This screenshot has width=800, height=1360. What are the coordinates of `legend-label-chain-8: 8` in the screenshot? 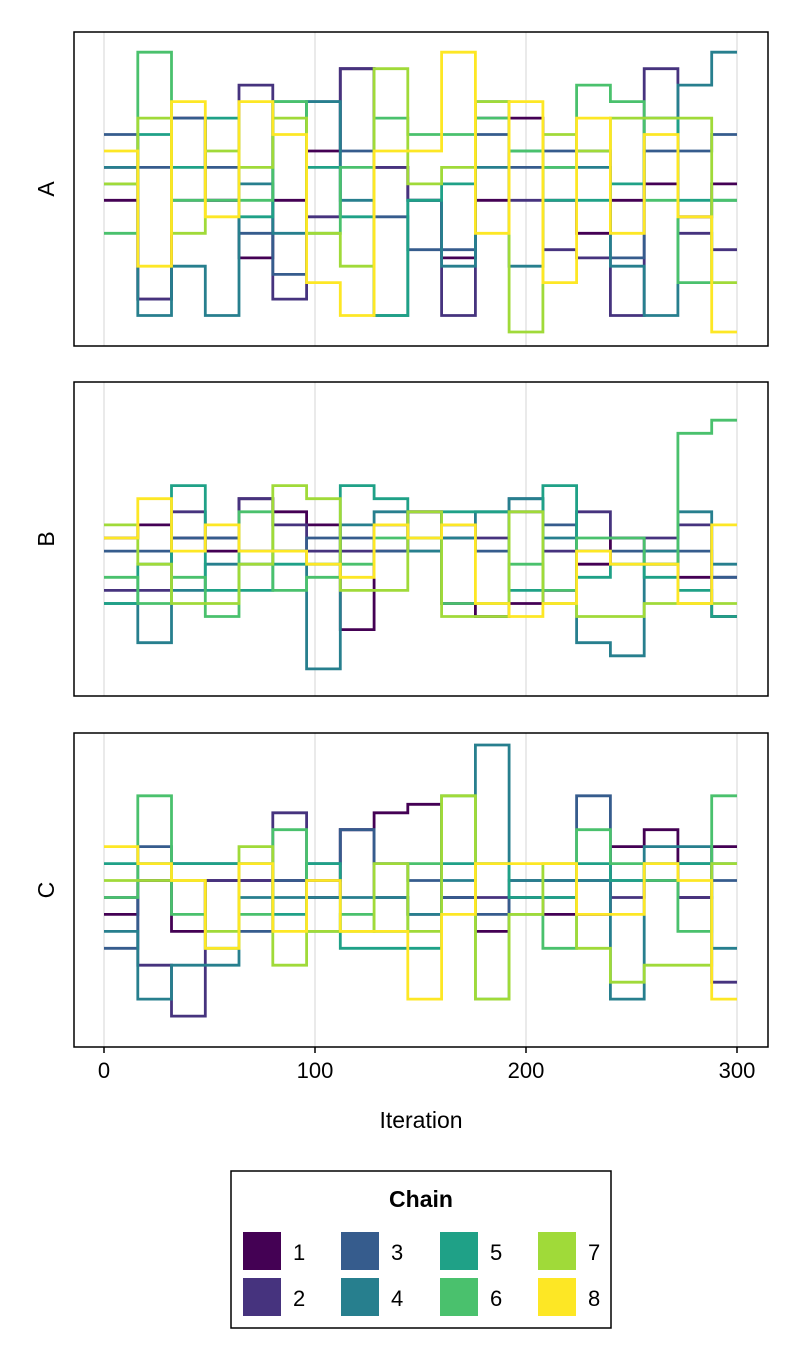 It's located at (594, 1298).